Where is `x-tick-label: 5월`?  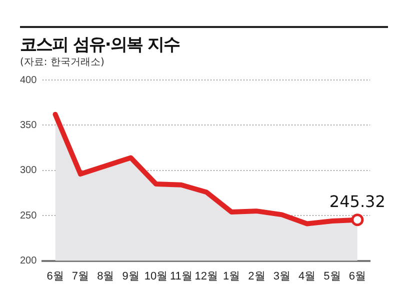
x-tick-label: 5월 is located at coordinates (332, 276).